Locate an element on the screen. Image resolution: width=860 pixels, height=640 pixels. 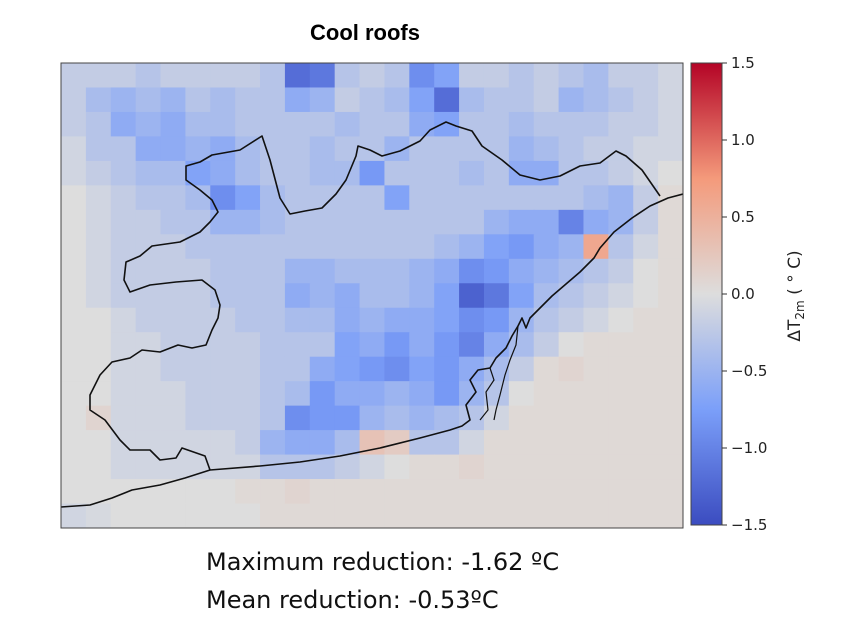
port-outline is located at coordinates (499, 373).